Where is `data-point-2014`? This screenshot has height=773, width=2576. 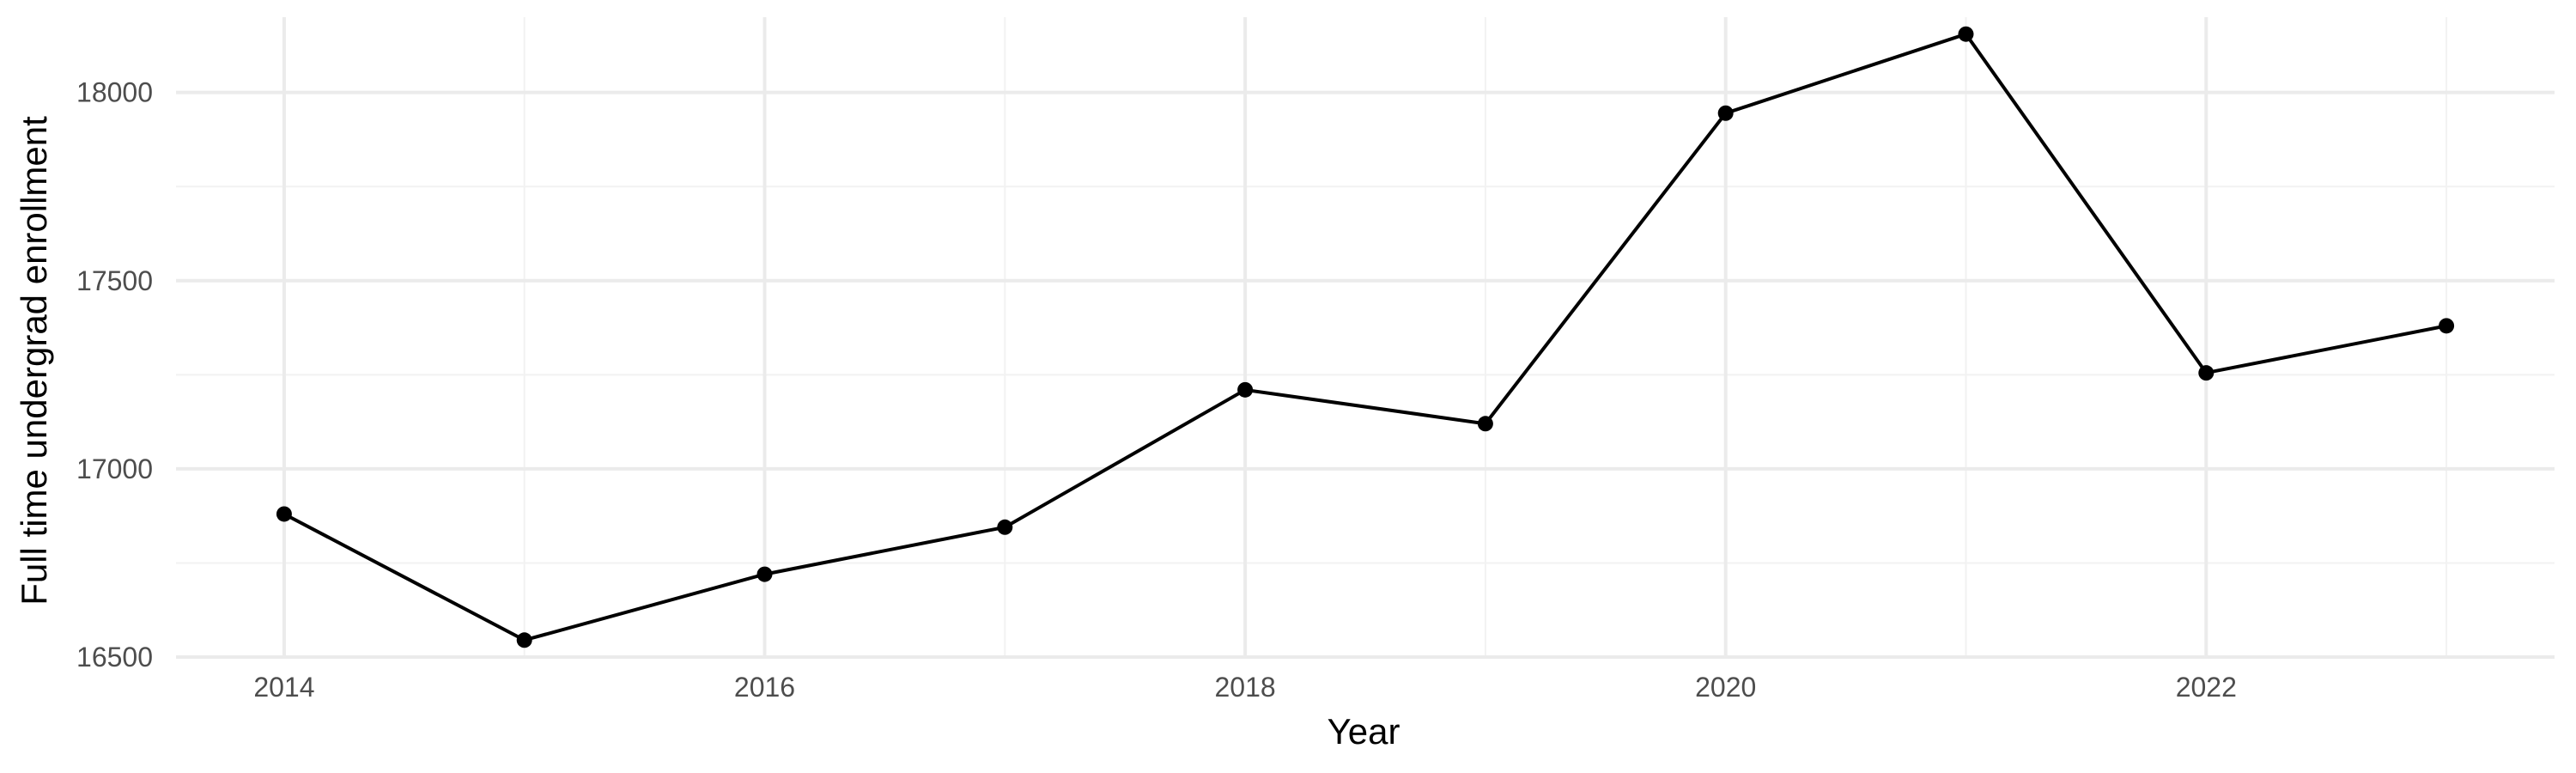
data-point-2014 is located at coordinates (284, 514).